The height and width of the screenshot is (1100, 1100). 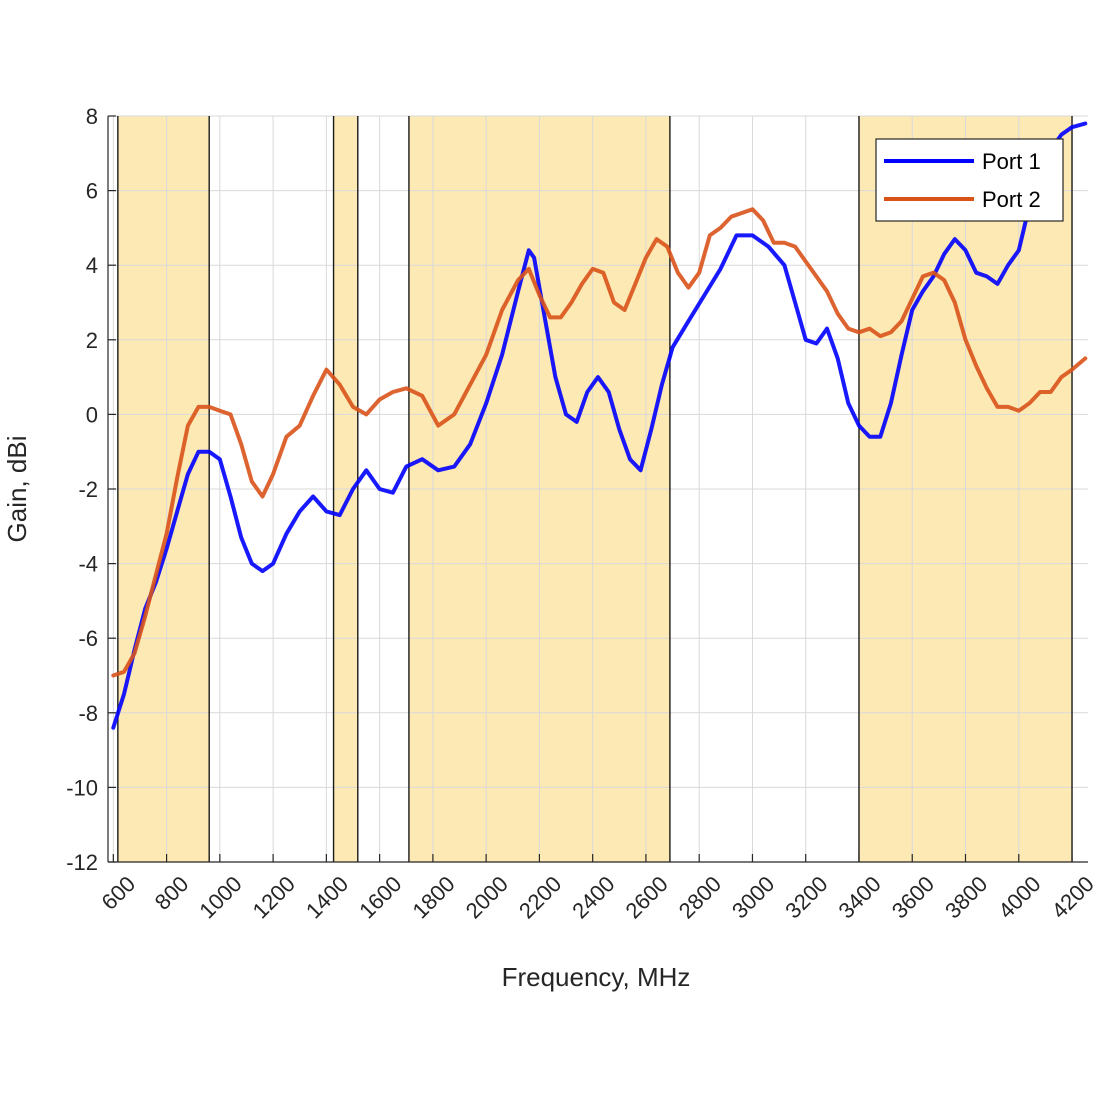 What do you see at coordinates (82, 862) in the screenshot?
I see `y-tick-label: -12` at bounding box center [82, 862].